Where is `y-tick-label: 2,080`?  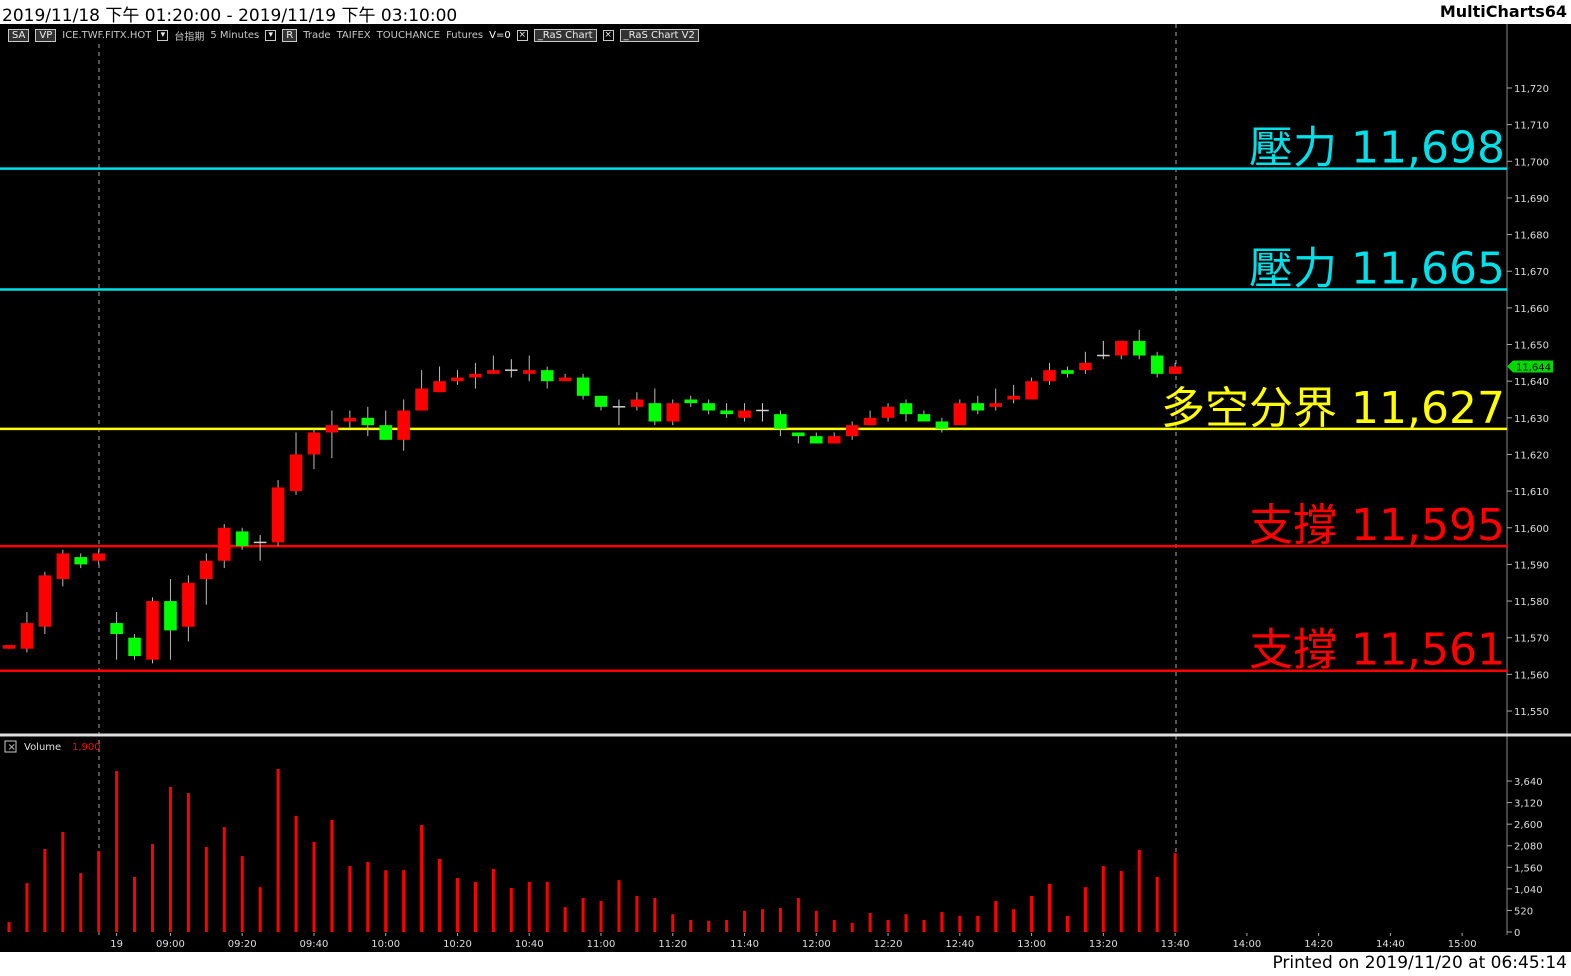 y-tick-label: 2,080 is located at coordinates (1528, 847).